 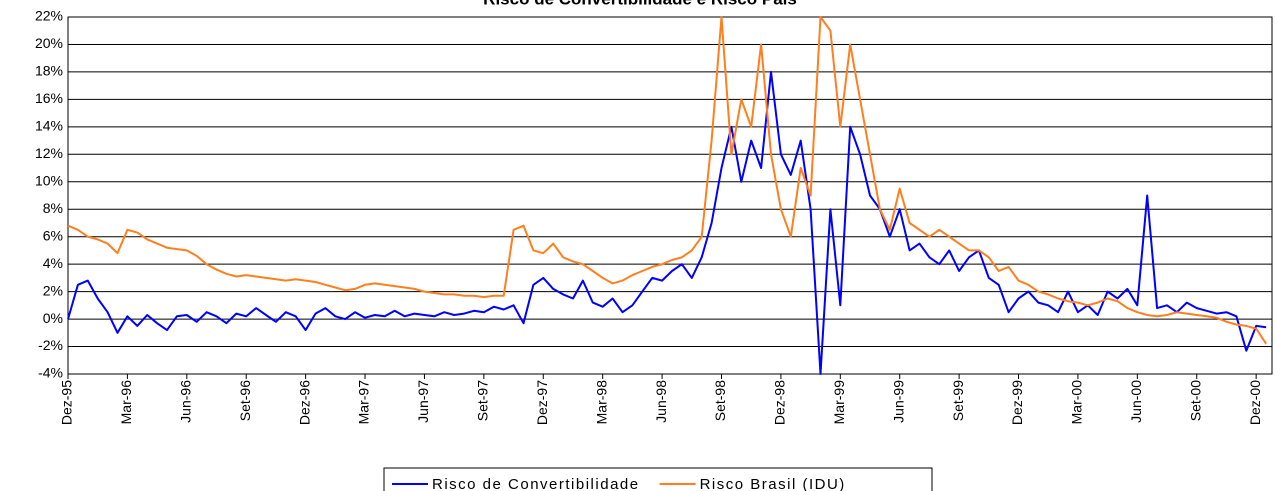 I want to click on x-tick-label: Mar-98, so click(x=601, y=402).